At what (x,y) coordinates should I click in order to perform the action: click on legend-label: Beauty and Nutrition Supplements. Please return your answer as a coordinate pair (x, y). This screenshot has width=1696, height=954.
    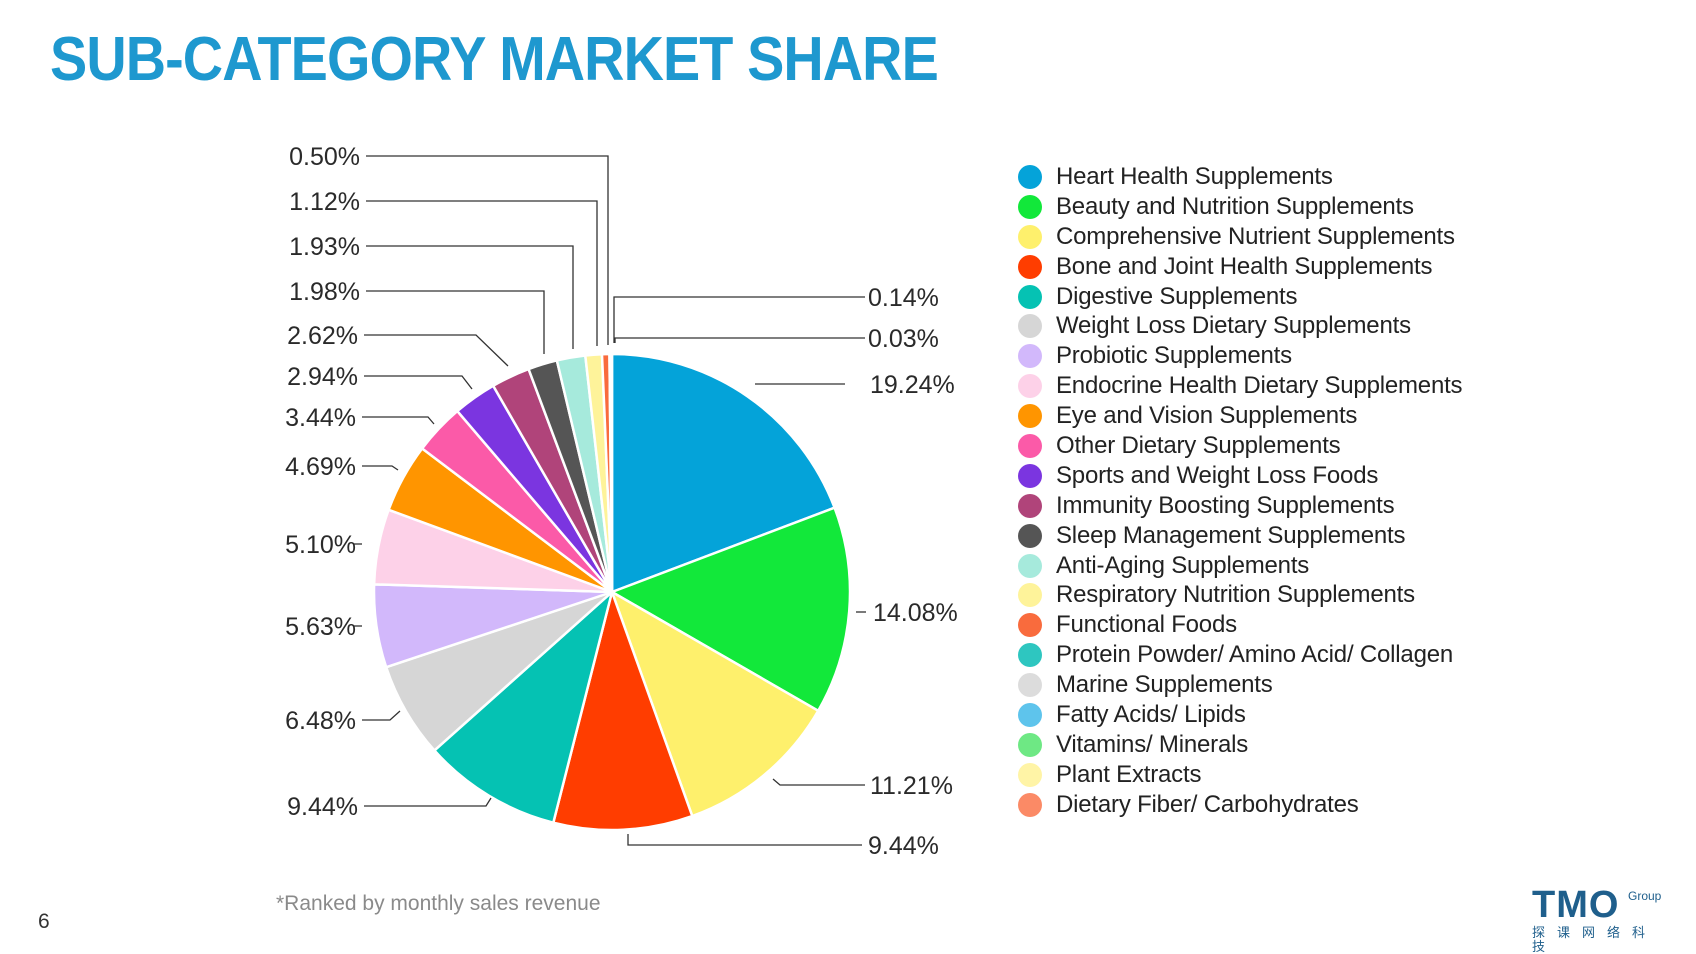
    Looking at the image, I should click on (1235, 207).